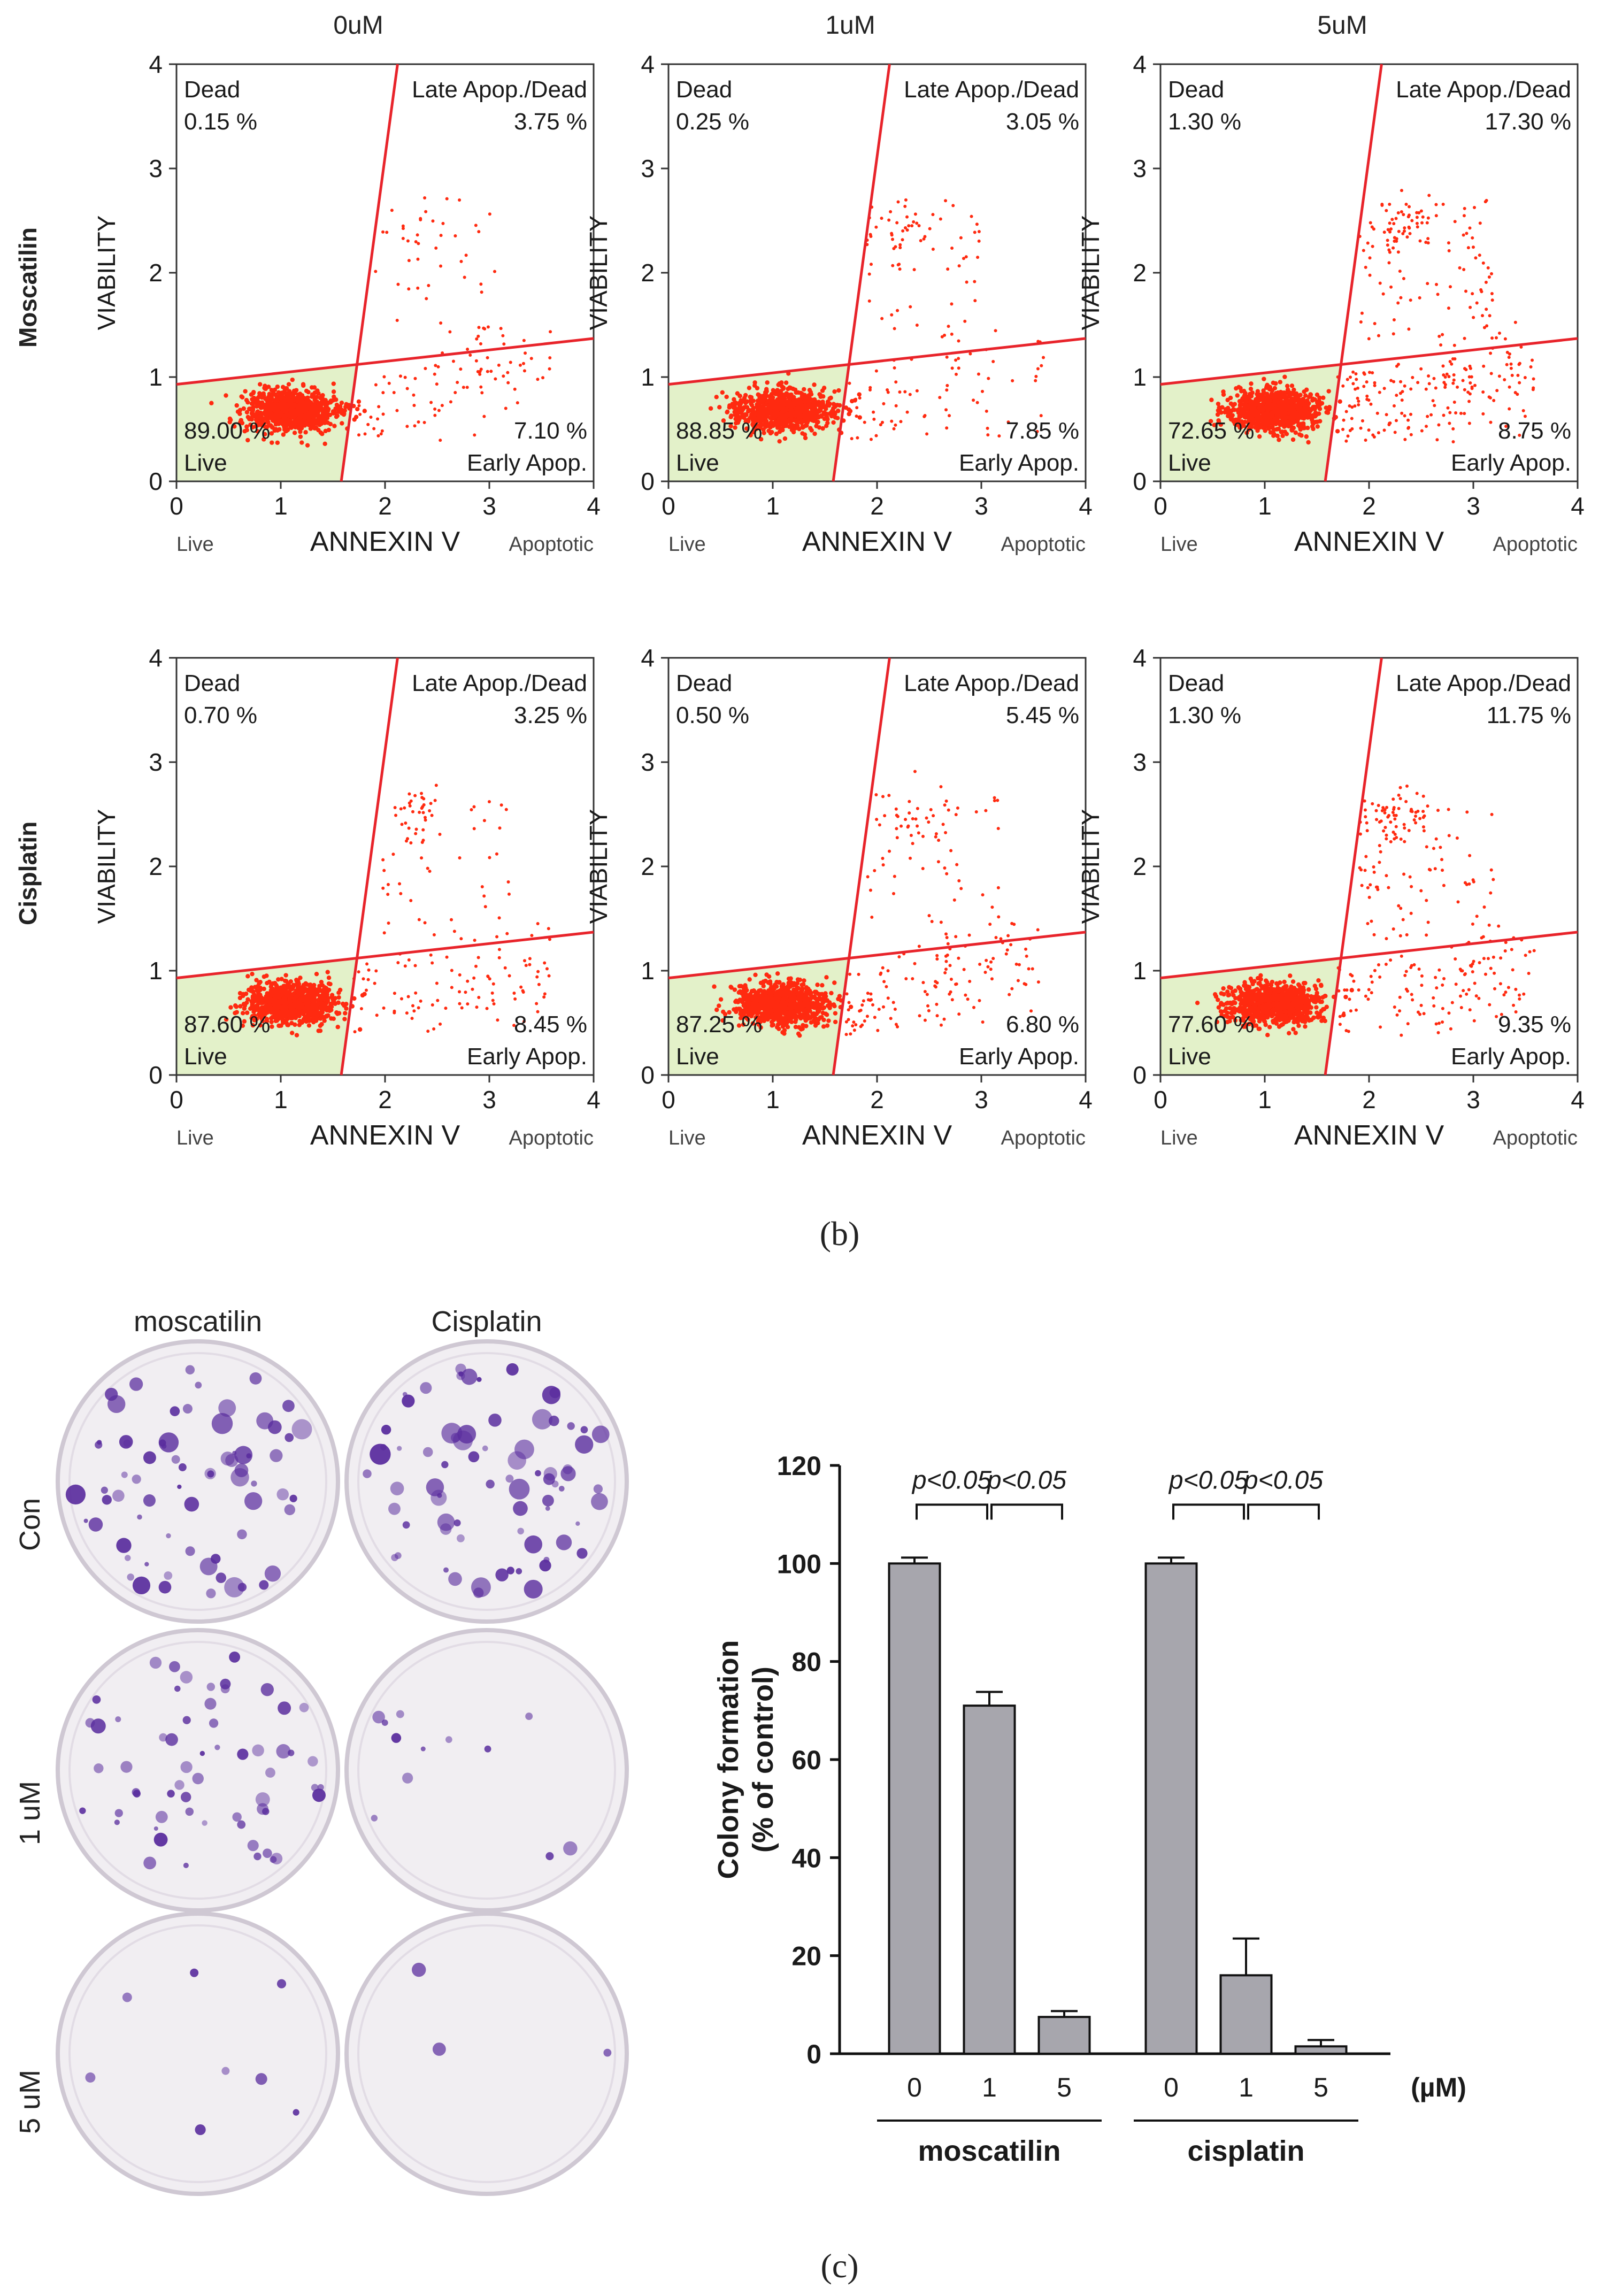 This screenshot has height=2296, width=1599. What do you see at coordinates (550, 715) in the screenshot?
I see `quadrant-late-value: 3.25 %` at bounding box center [550, 715].